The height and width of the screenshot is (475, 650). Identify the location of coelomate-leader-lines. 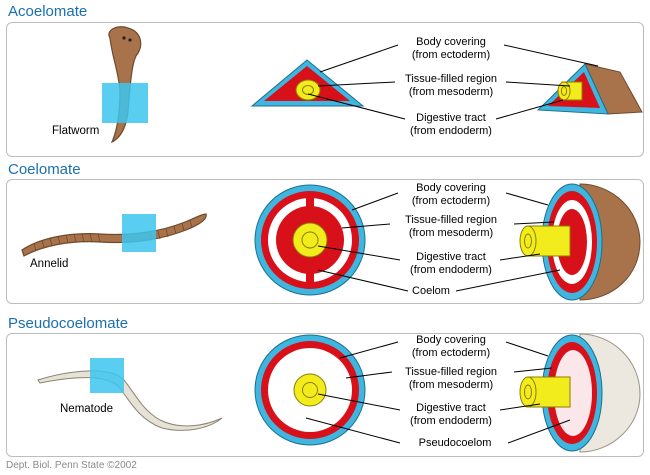
(439, 242).